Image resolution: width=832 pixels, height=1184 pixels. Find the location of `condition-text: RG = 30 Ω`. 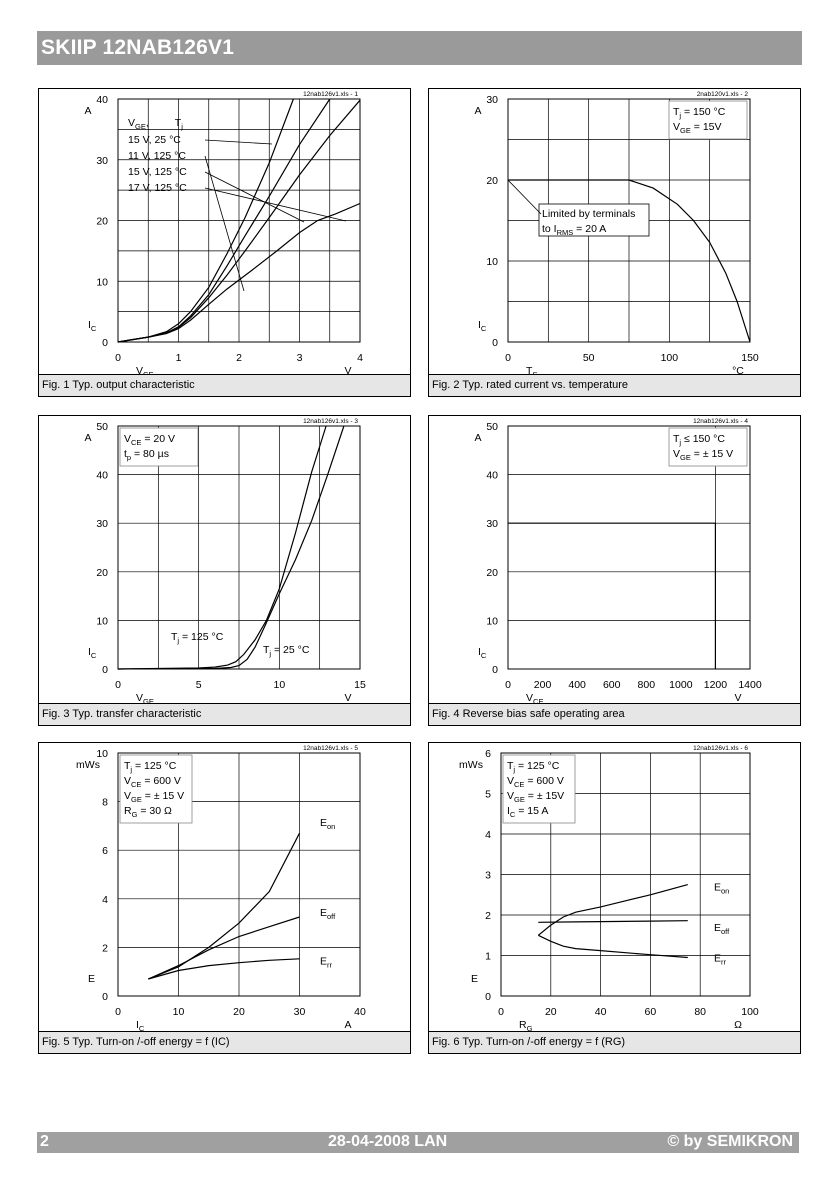

condition-text: RG = 30 Ω is located at coordinates (148, 812).